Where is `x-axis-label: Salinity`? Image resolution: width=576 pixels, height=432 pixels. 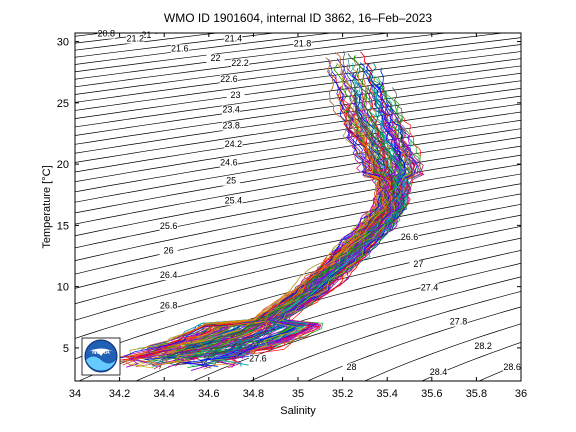 x-axis-label: Salinity is located at coordinates (298, 411).